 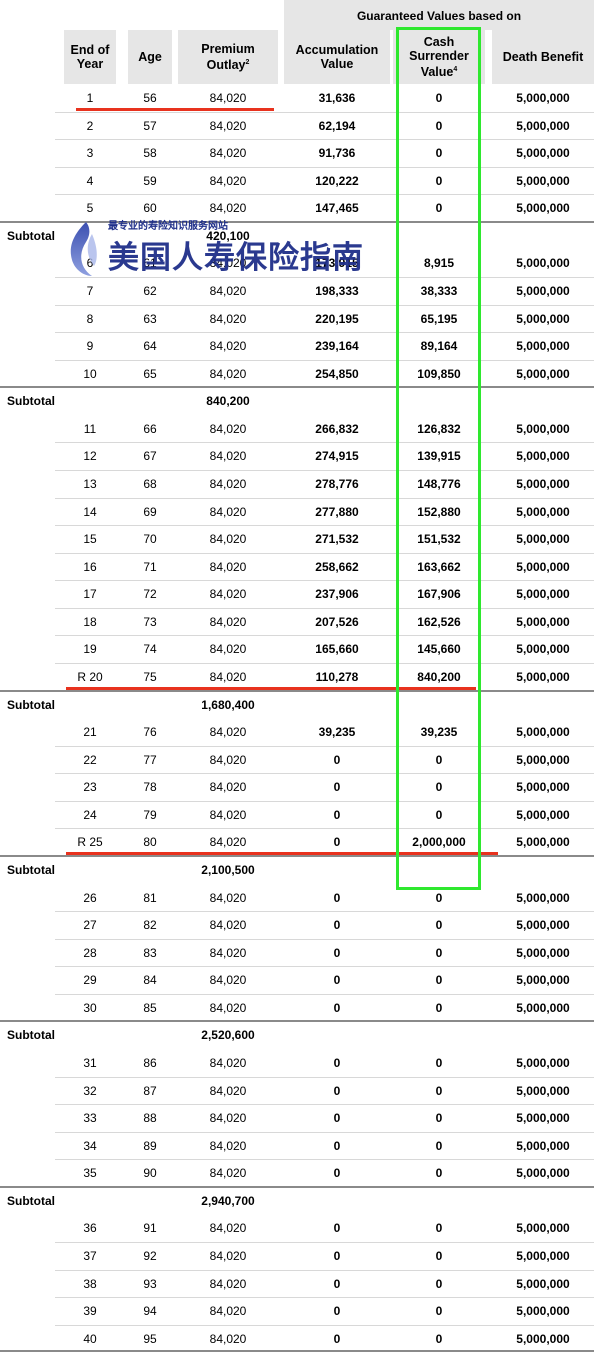 I want to click on cell-accumulation-value: 120,222, so click(x=337, y=181).